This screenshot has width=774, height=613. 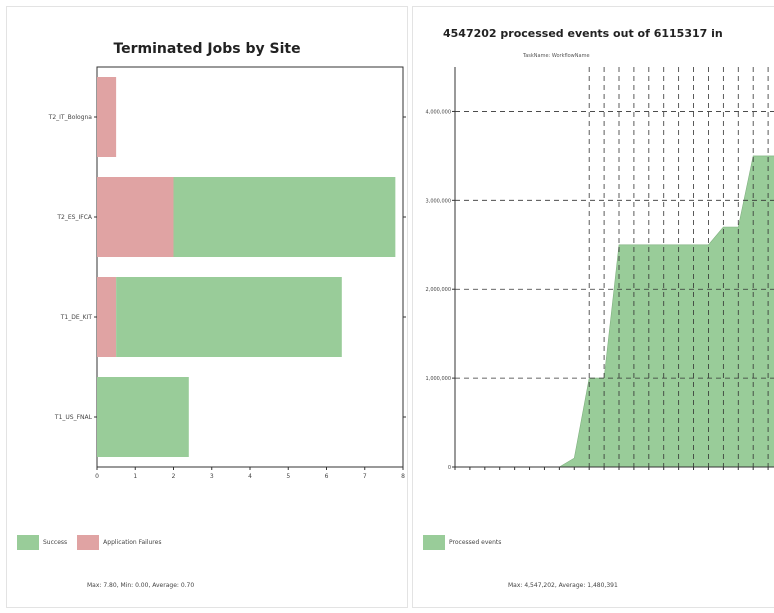 I want to click on y-tick-label: 2,000,000, so click(x=438, y=290).